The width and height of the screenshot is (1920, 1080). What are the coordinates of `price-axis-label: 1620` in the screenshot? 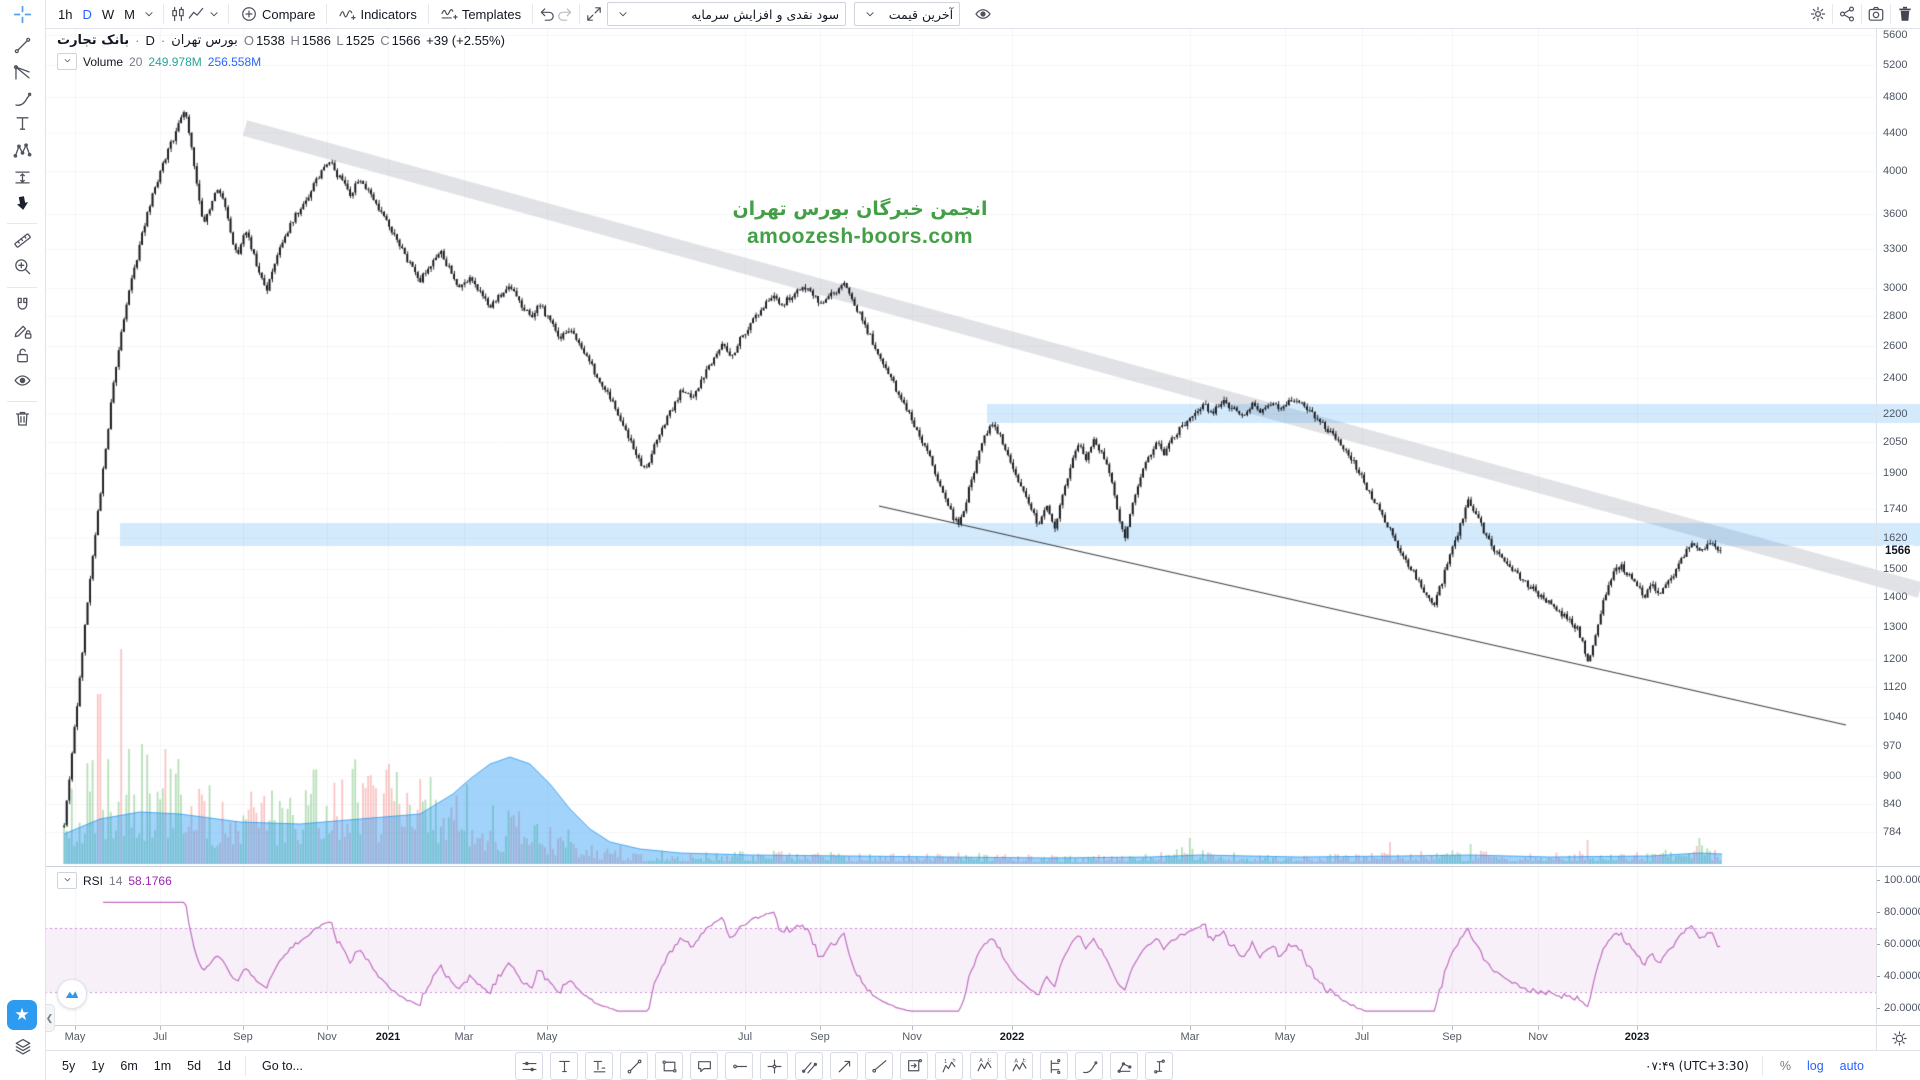 It's located at (1895, 537).